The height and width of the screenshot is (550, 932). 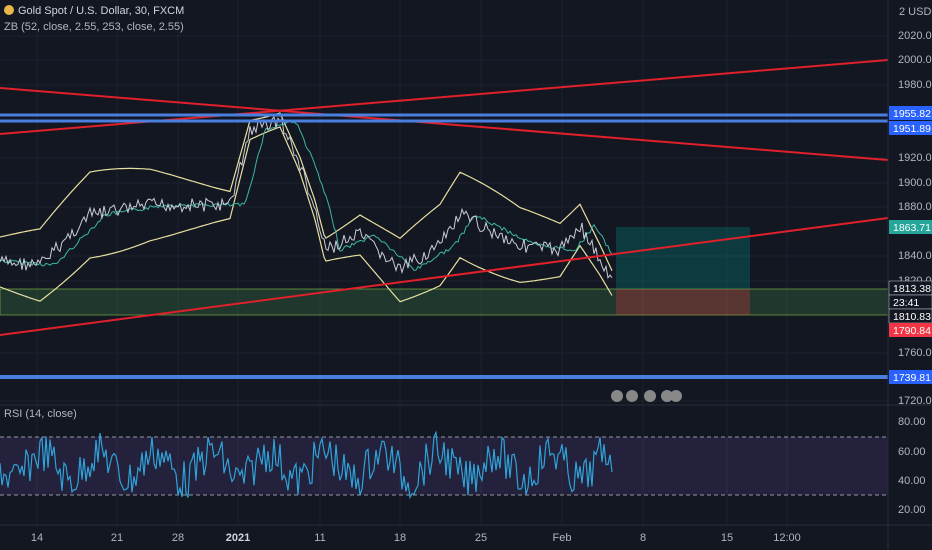 I want to click on price-tag-text: 1813.38, so click(x=912, y=289).